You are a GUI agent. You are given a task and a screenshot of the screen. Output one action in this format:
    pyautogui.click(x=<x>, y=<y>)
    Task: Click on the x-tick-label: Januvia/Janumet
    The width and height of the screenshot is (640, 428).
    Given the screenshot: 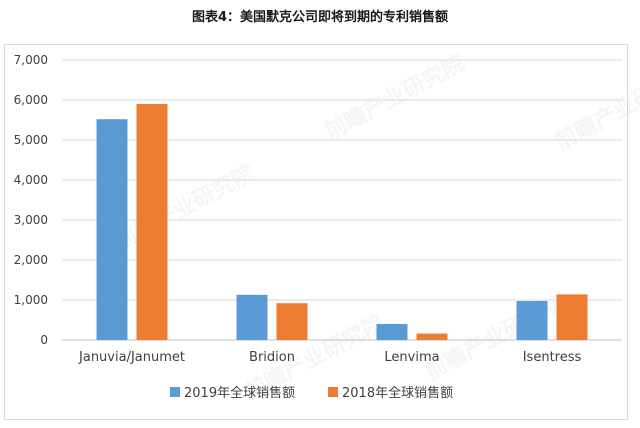 What is the action you would take?
    pyautogui.click(x=131, y=357)
    